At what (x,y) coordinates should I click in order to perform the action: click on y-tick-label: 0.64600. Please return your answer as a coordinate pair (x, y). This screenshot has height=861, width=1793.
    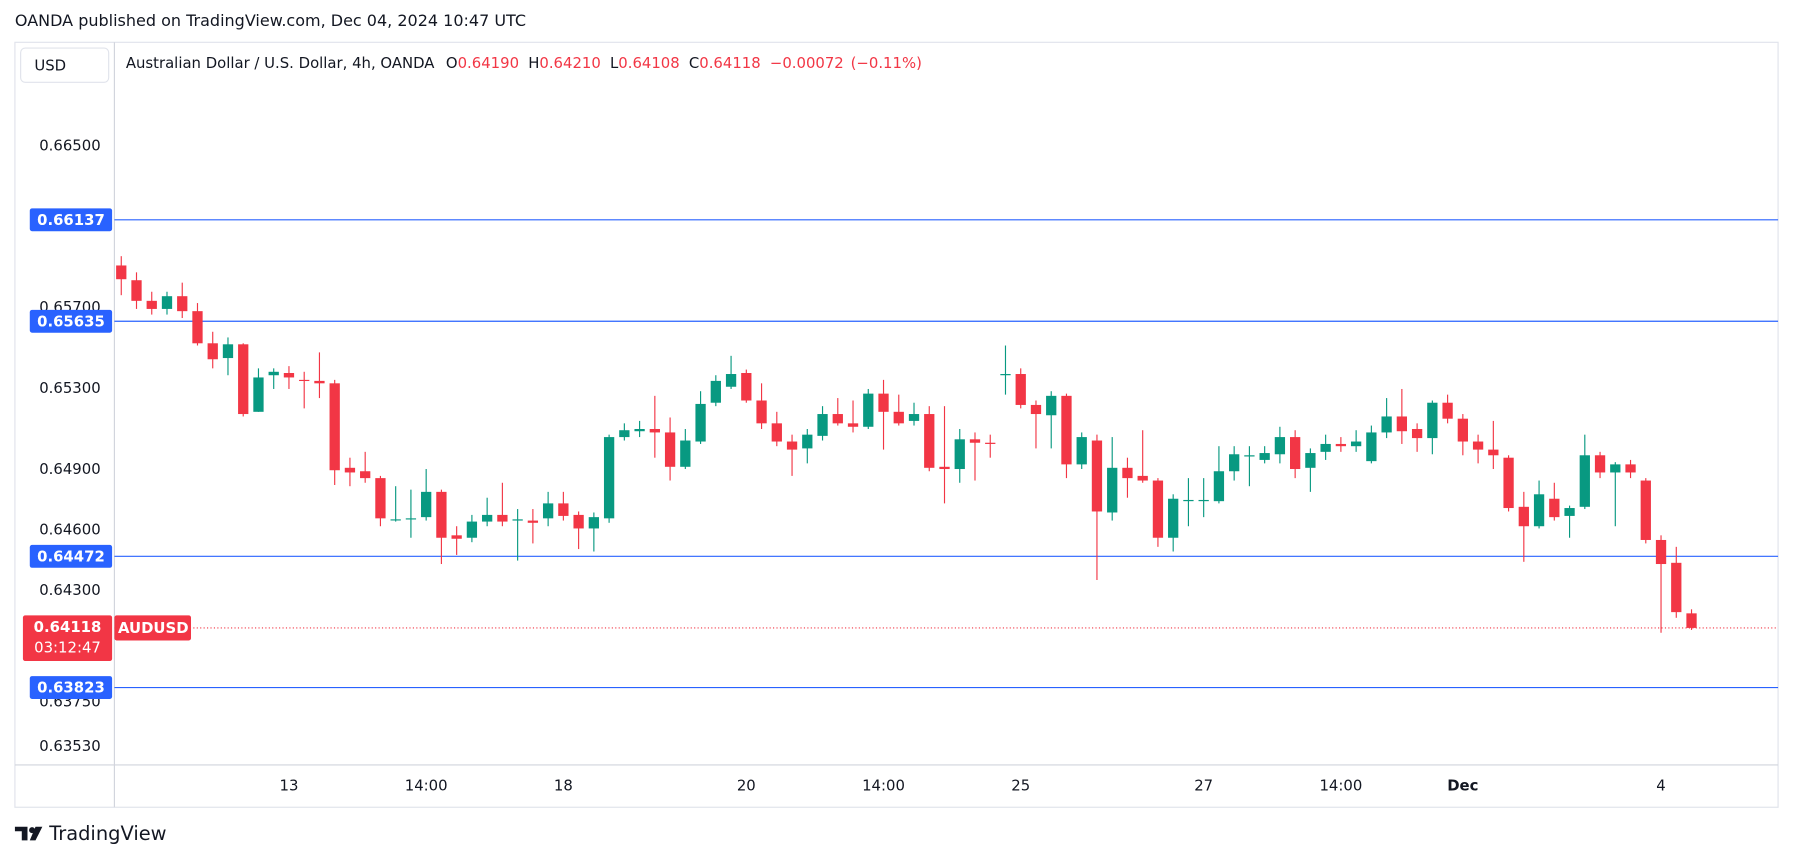
    Looking at the image, I should click on (69, 529).